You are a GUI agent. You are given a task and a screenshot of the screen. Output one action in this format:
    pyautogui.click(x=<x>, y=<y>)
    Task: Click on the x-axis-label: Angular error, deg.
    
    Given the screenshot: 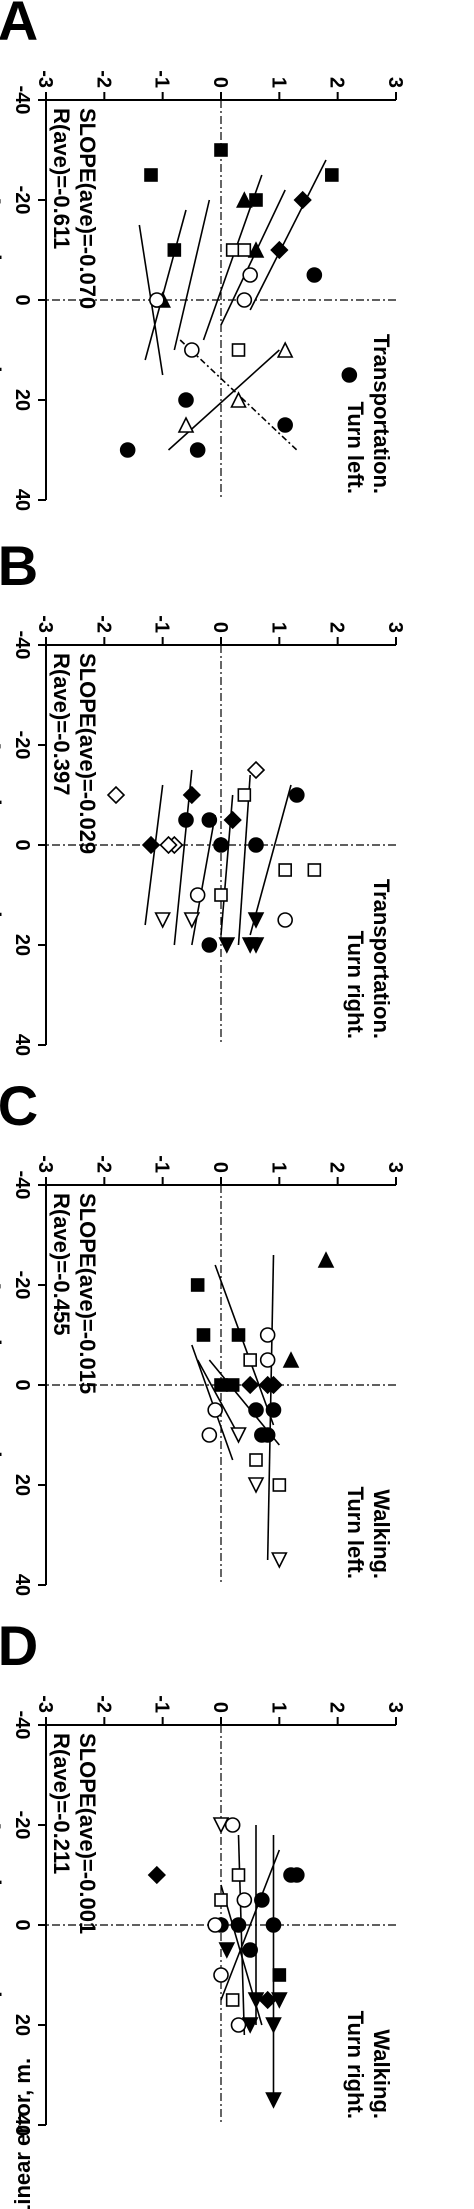 What is the action you would take?
    pyautogui.click(x=2, y=1385)
    